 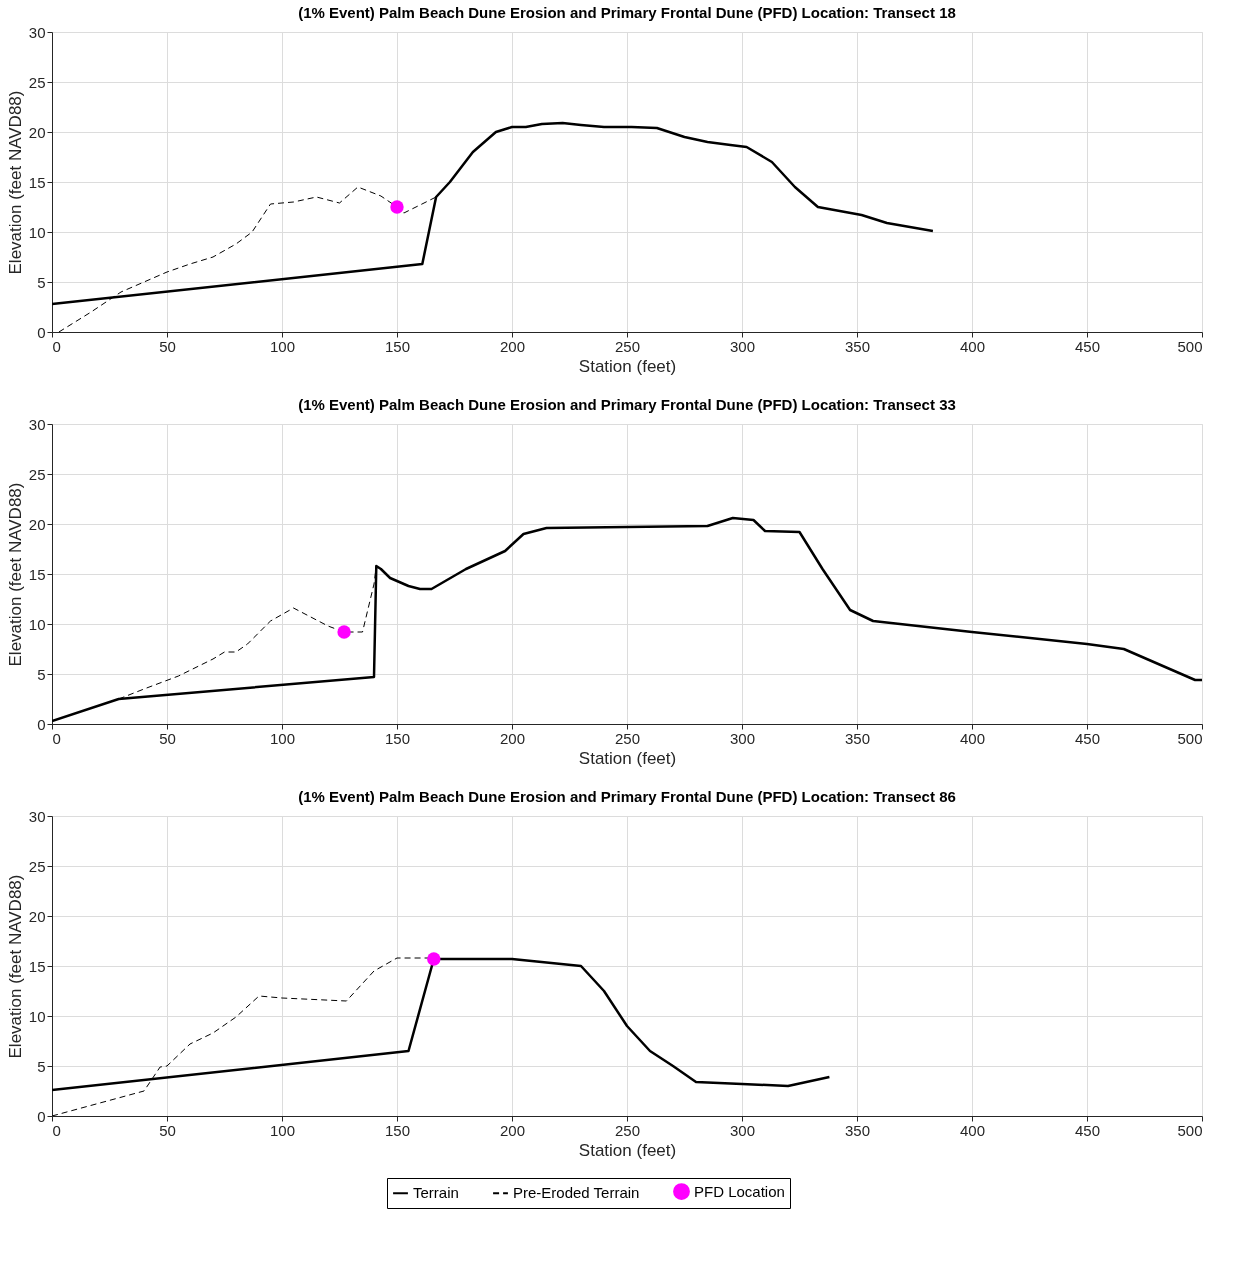 What do you see at coordinates (739, 1191) in the screenshot?
I see `legend-label: PFD Location` at bounding box center [739, 1191].